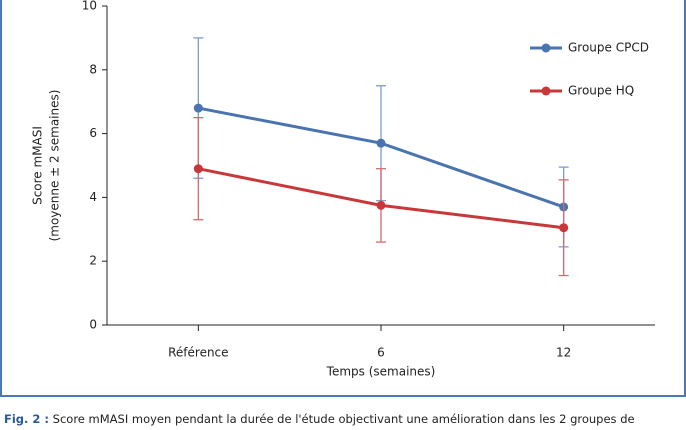 The width and height of the screenshot is (686, 430). I want to click on x-tick-label: Référence, so click(198, 353).